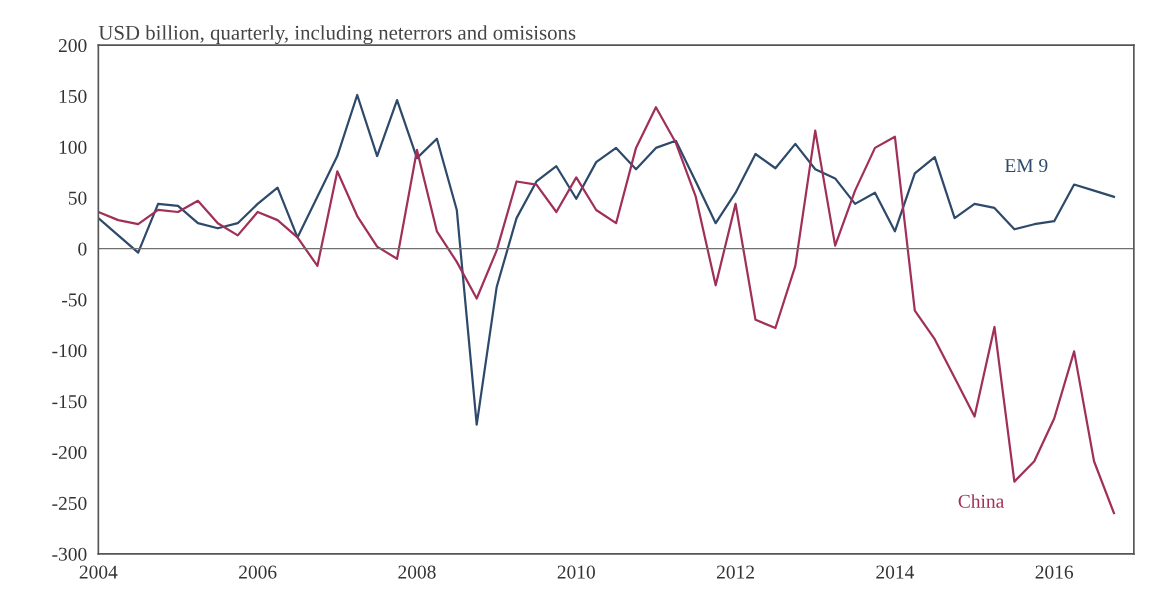  Describe the element at coordinates (77, 198) in the screenshot. I see `y-tick-label: 50` at that location.